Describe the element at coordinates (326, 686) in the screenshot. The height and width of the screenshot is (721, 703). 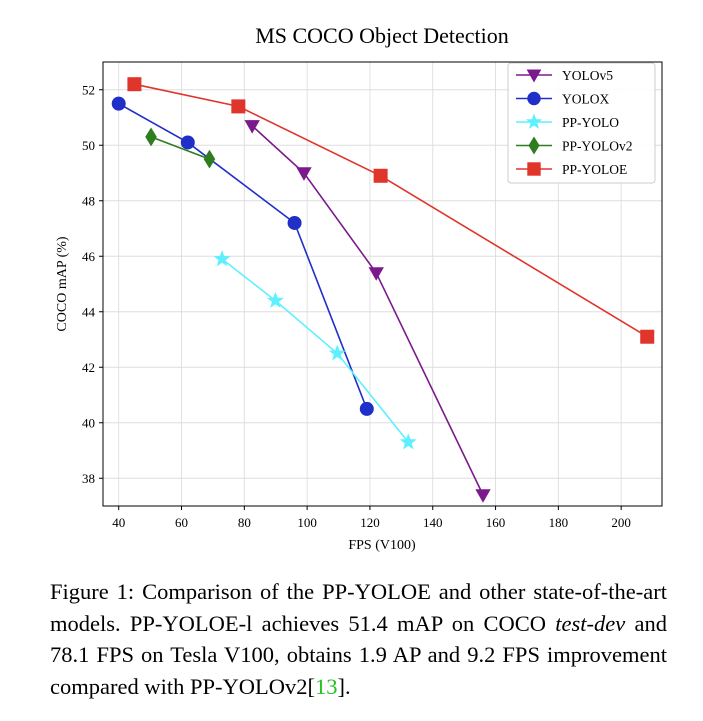
I see `caption-reference-link: 13` at that location.